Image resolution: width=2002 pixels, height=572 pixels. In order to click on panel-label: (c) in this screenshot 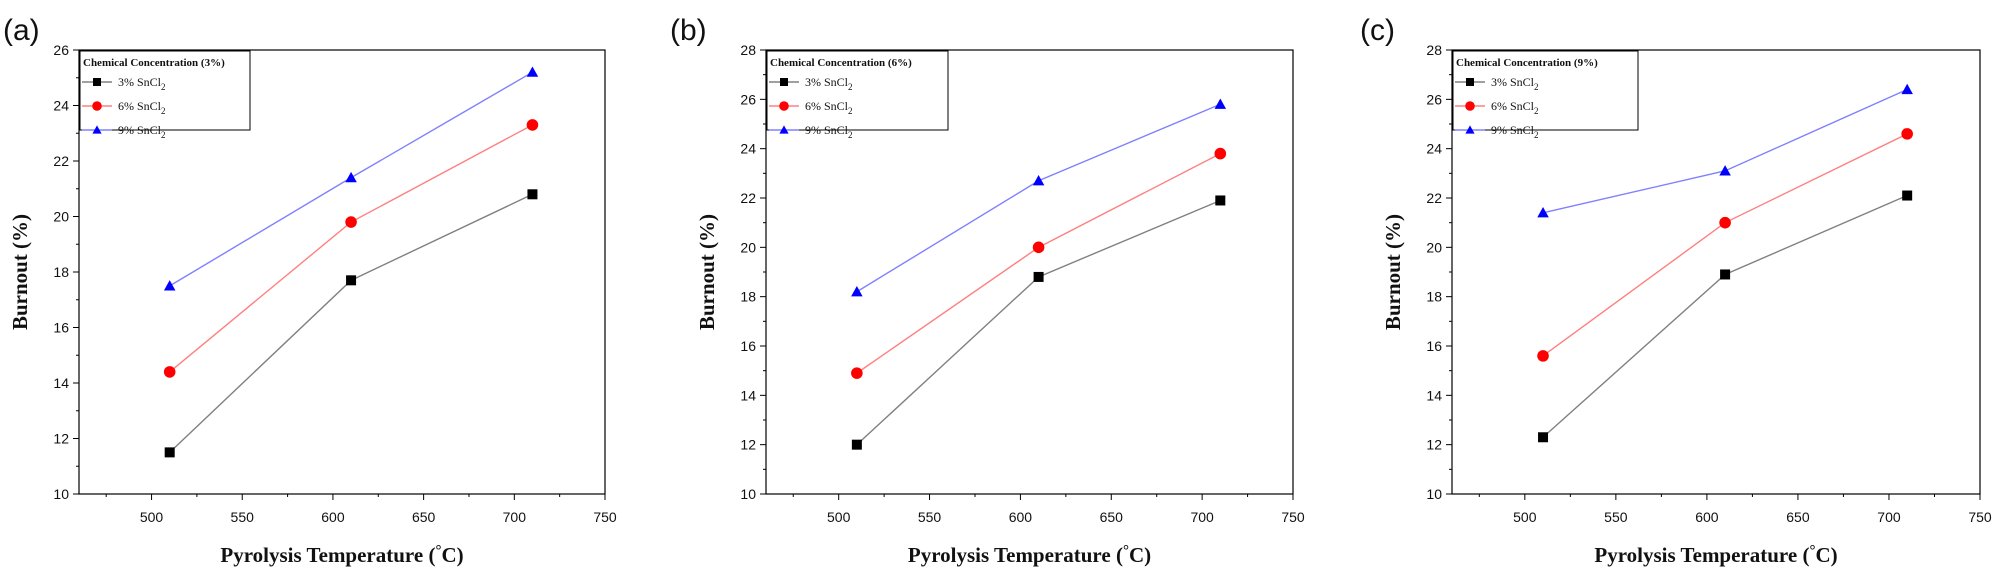, I will do `click(1377, 30)`.